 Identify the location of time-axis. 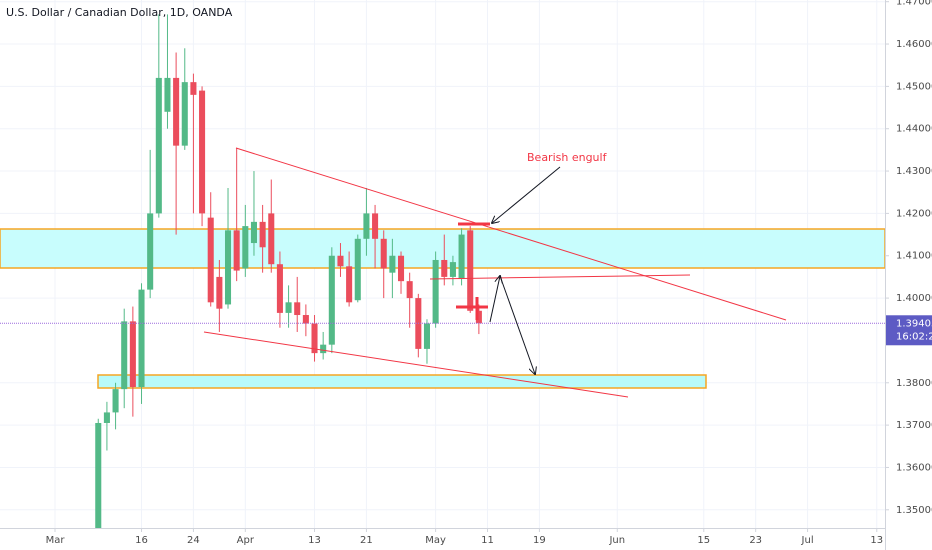
(442, 539).